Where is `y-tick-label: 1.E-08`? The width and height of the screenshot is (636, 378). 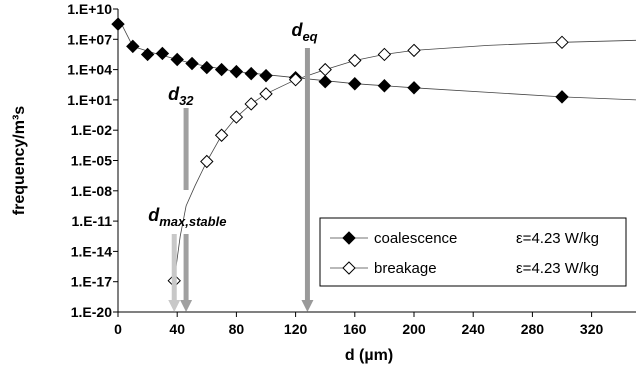
y-tick-label: 1.E-08 is located at coordinates (91, 191).